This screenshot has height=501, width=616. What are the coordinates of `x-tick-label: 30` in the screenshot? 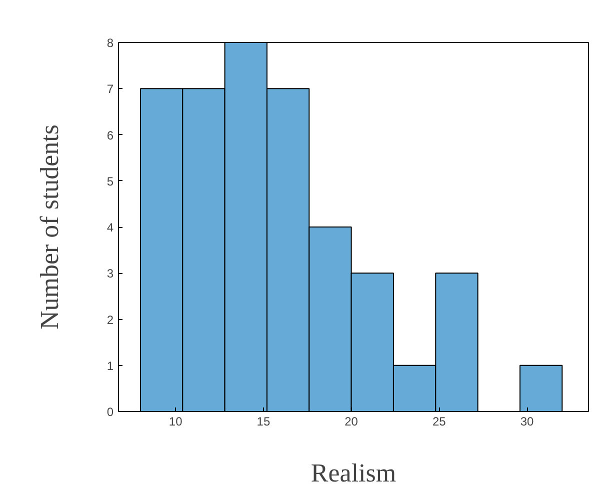 It's located at (527, 421).